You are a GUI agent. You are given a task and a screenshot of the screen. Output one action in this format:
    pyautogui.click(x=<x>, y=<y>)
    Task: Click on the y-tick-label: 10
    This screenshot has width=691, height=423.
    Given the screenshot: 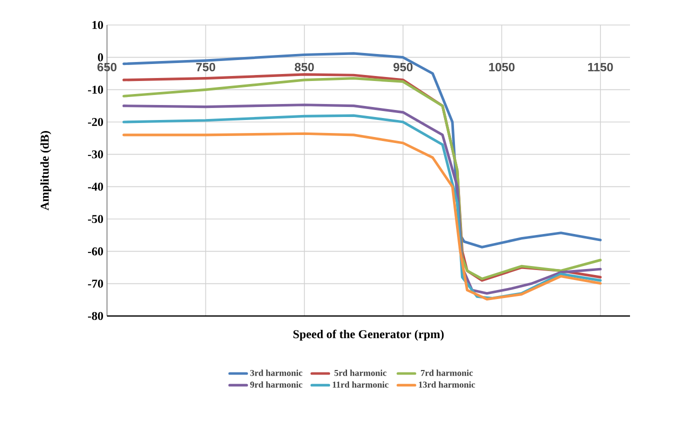 What is the action you would take?
    pyautogui.click(x=98, y=25)
    